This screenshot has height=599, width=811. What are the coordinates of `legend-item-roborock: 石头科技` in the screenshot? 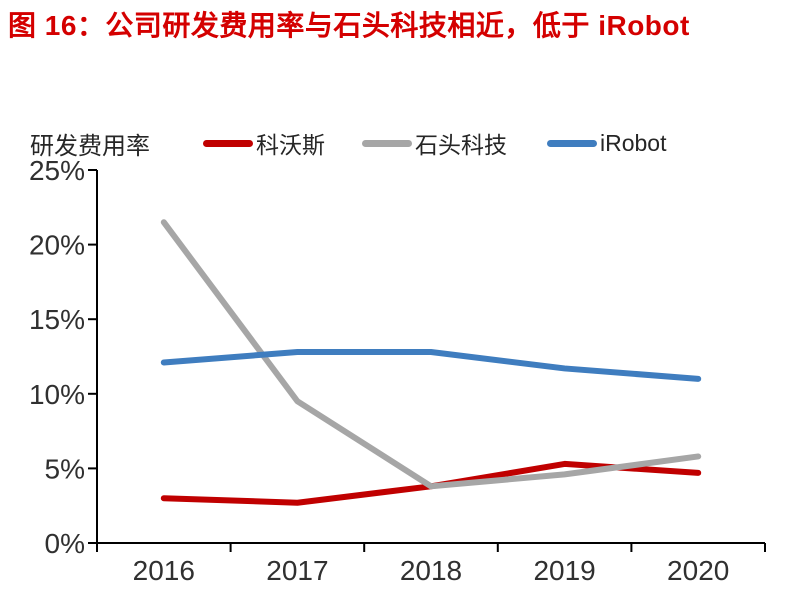 It's located at (434, 143).